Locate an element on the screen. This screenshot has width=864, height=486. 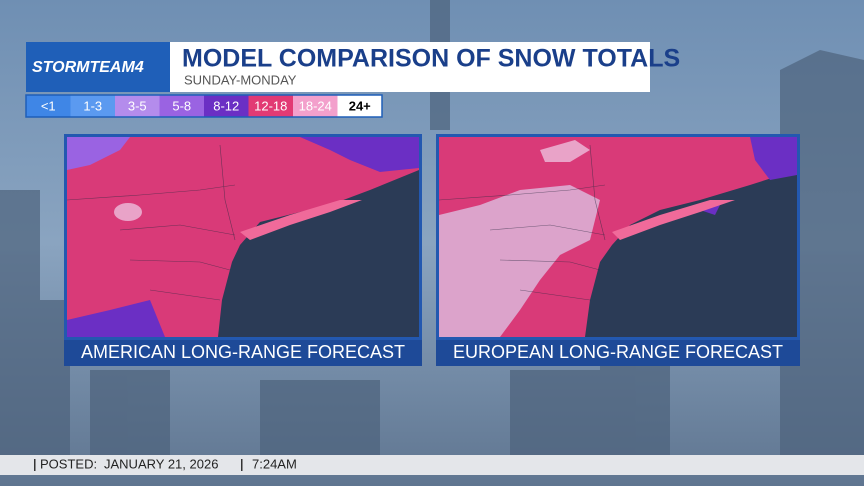
legend-label: 12-18 is located at coordinates (270, 105).